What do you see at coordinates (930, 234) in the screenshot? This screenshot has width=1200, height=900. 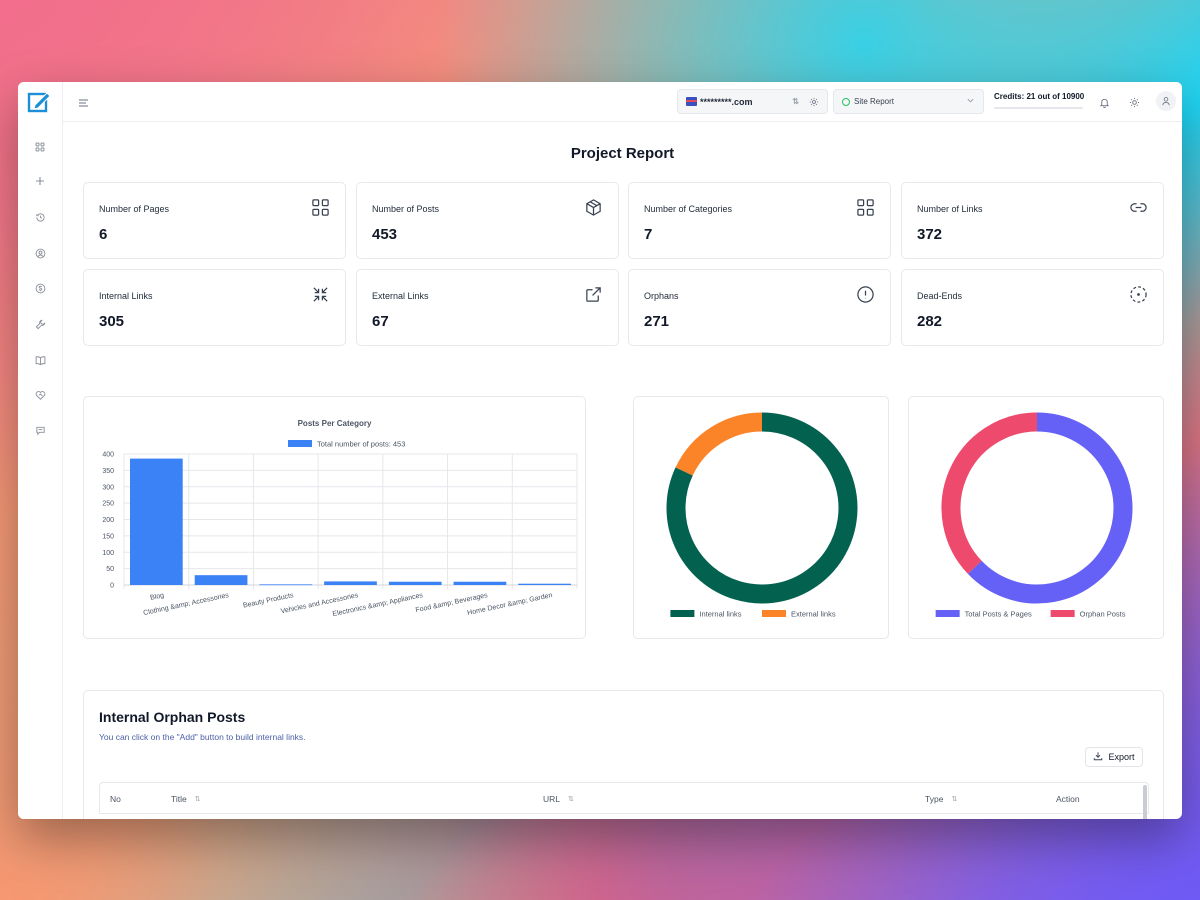 I see `stat-value: 372` at bounding box center [930, 234].